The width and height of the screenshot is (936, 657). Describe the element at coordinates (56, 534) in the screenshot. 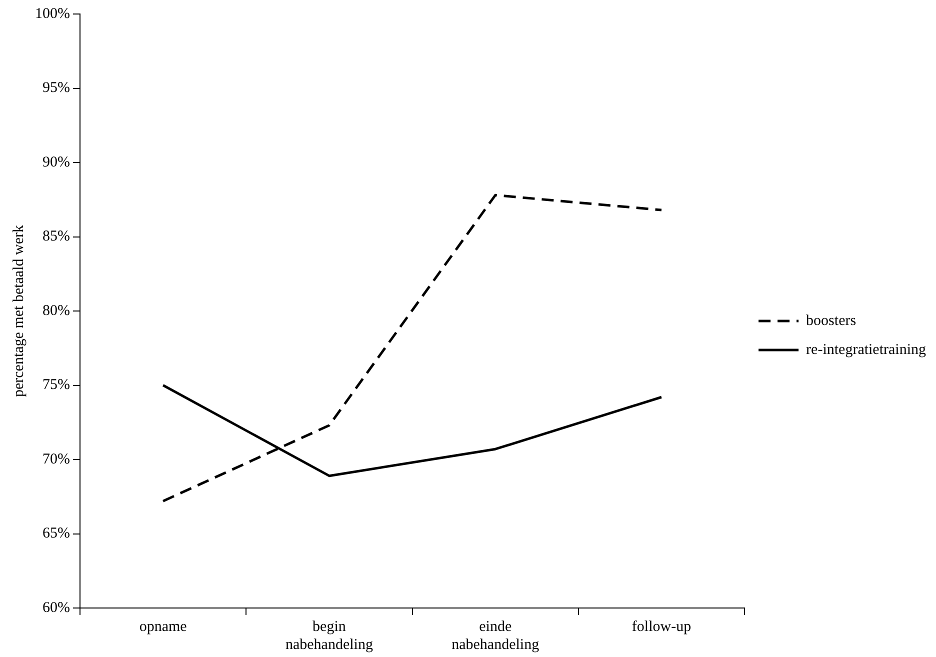

I see `y-tick-label: 65%` at that location.